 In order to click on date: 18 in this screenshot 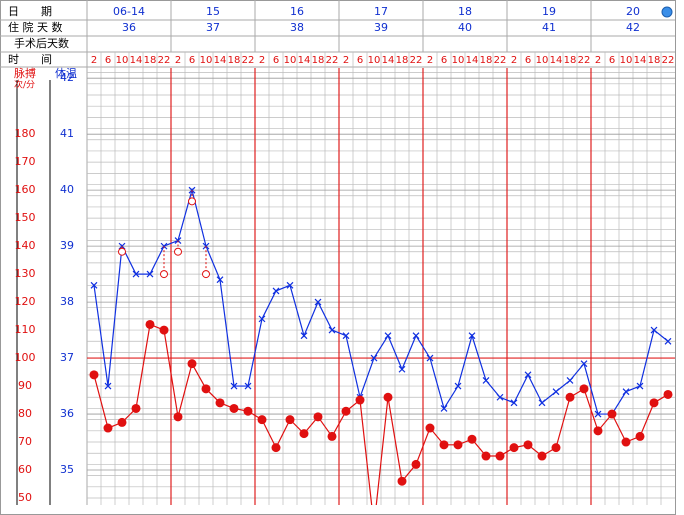, I will do `click(465, 11)`.